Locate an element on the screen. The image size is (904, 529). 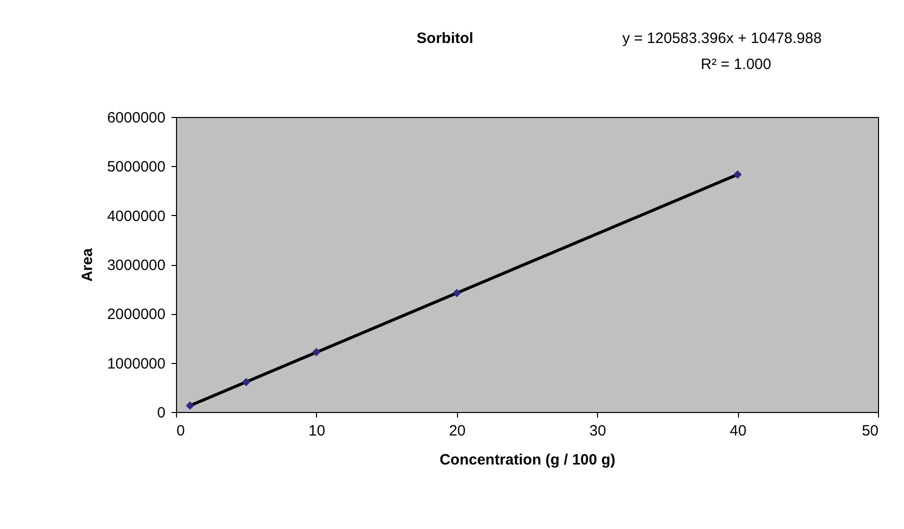
chart-title: Sorbitol is located at coordinates (445, 38).